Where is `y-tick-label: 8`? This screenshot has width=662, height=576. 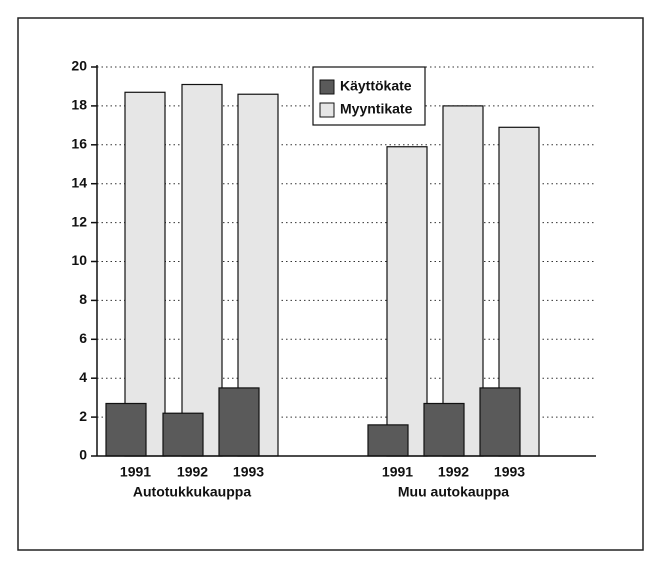
y-tick-label: 8 is located at coordinates (83, 299).